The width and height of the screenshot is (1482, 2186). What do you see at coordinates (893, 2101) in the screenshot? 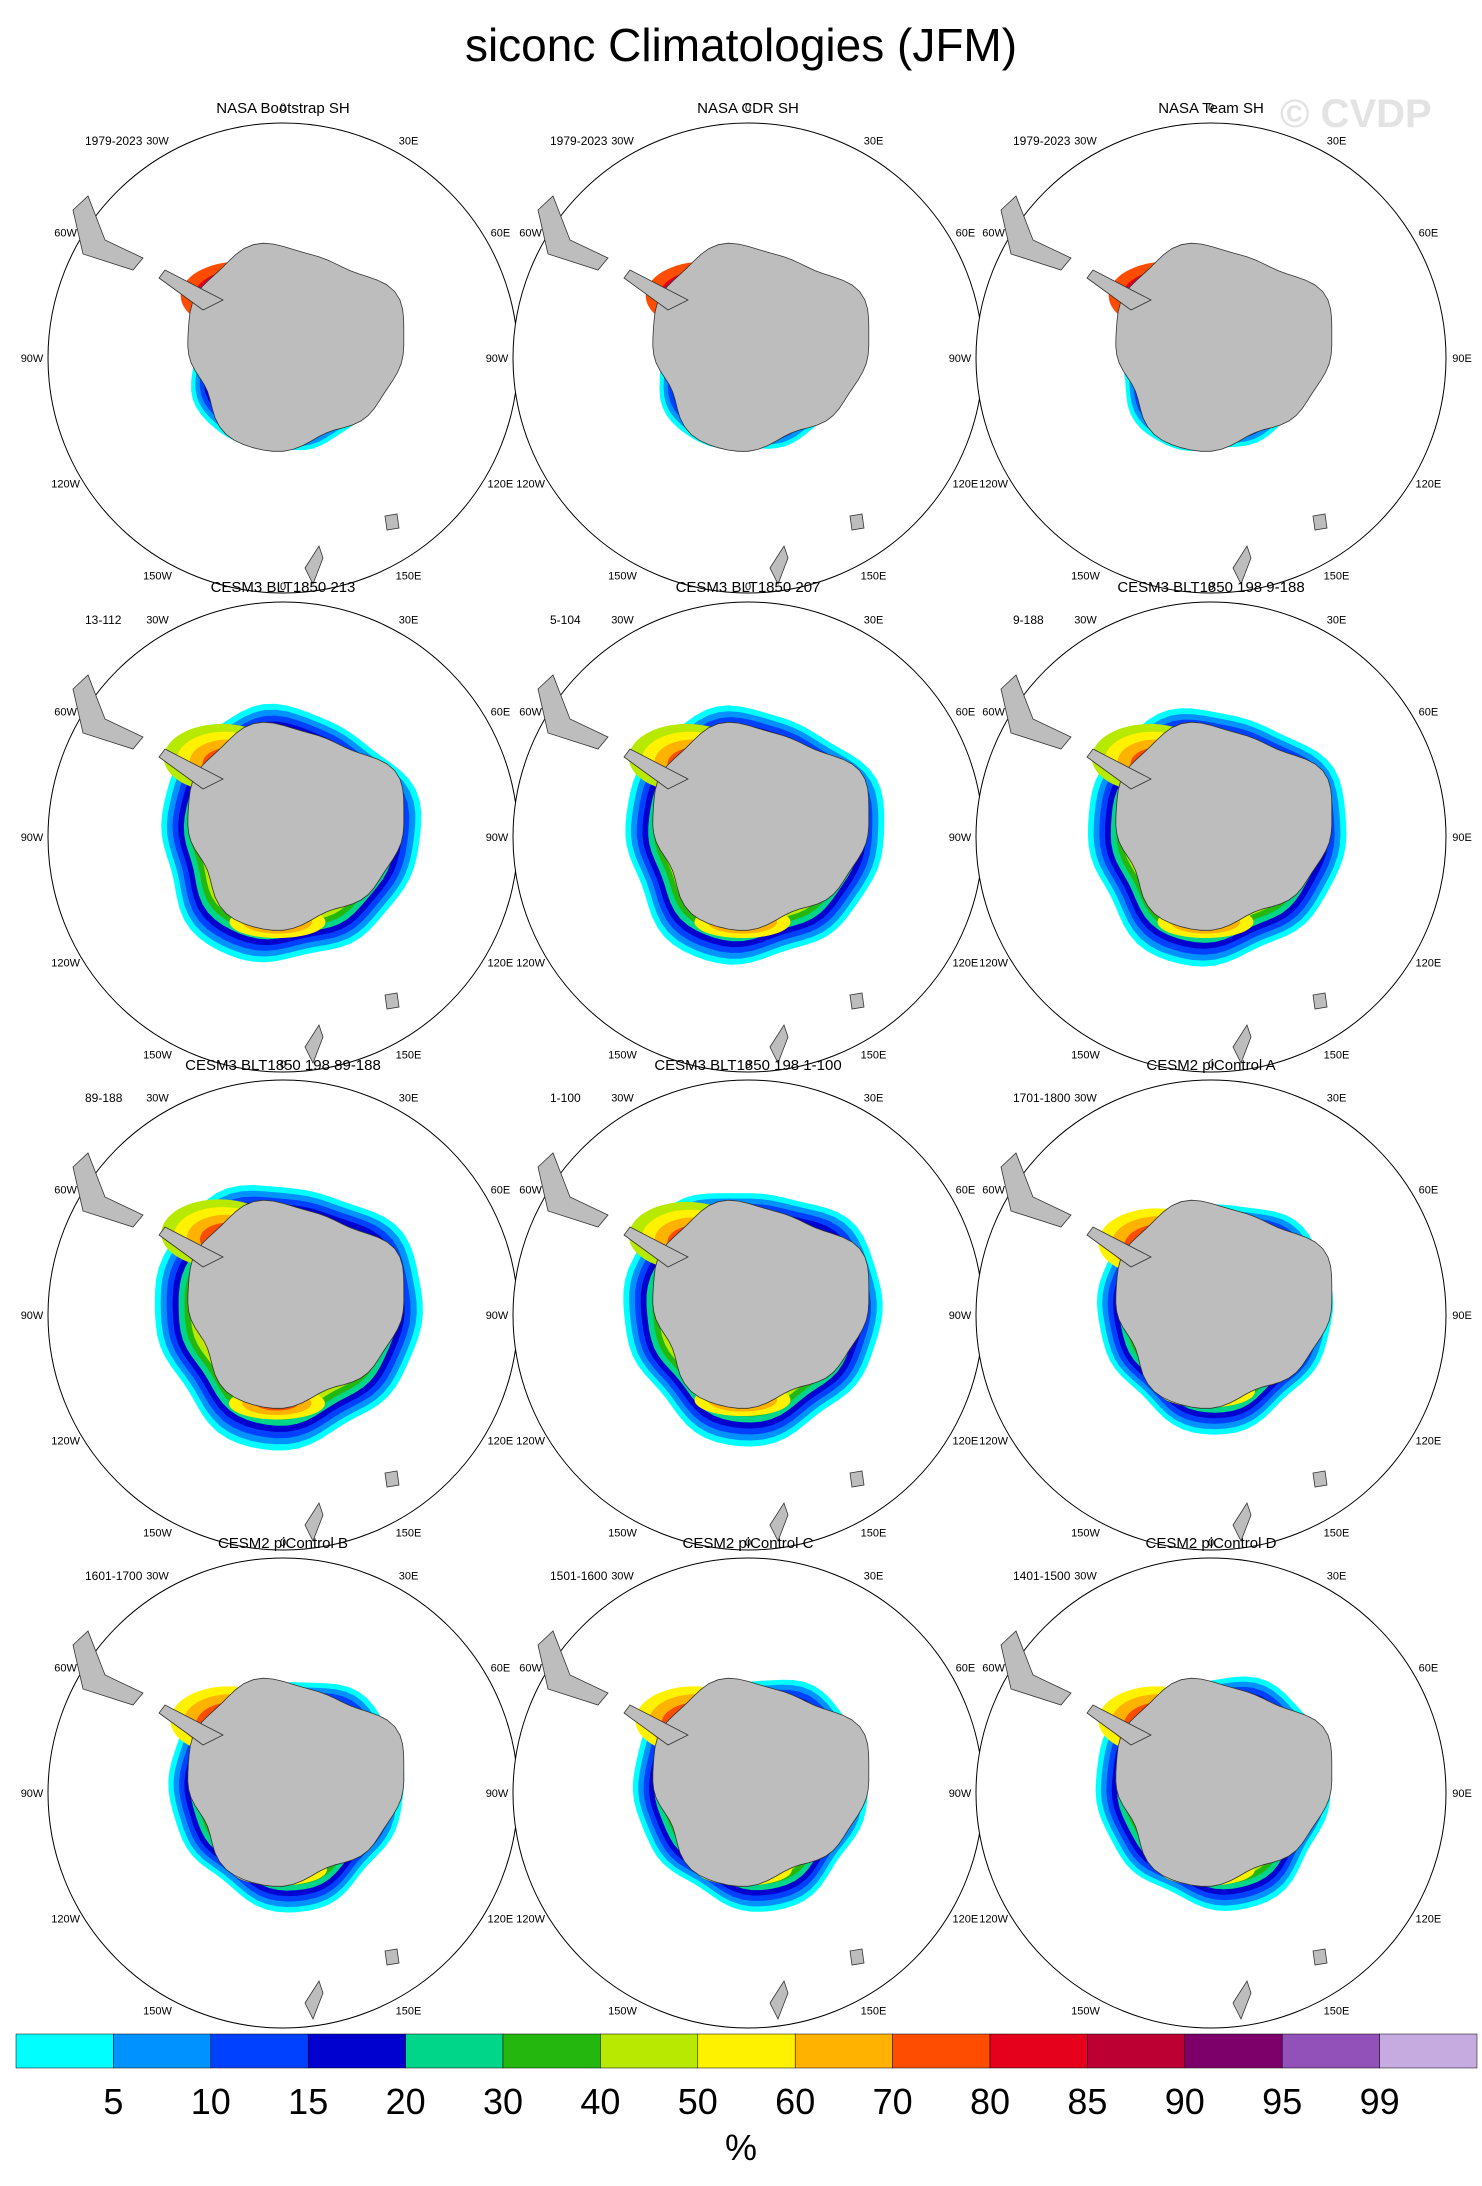
I see `colorbar-label: 70` at bounding box center [893, 2101].